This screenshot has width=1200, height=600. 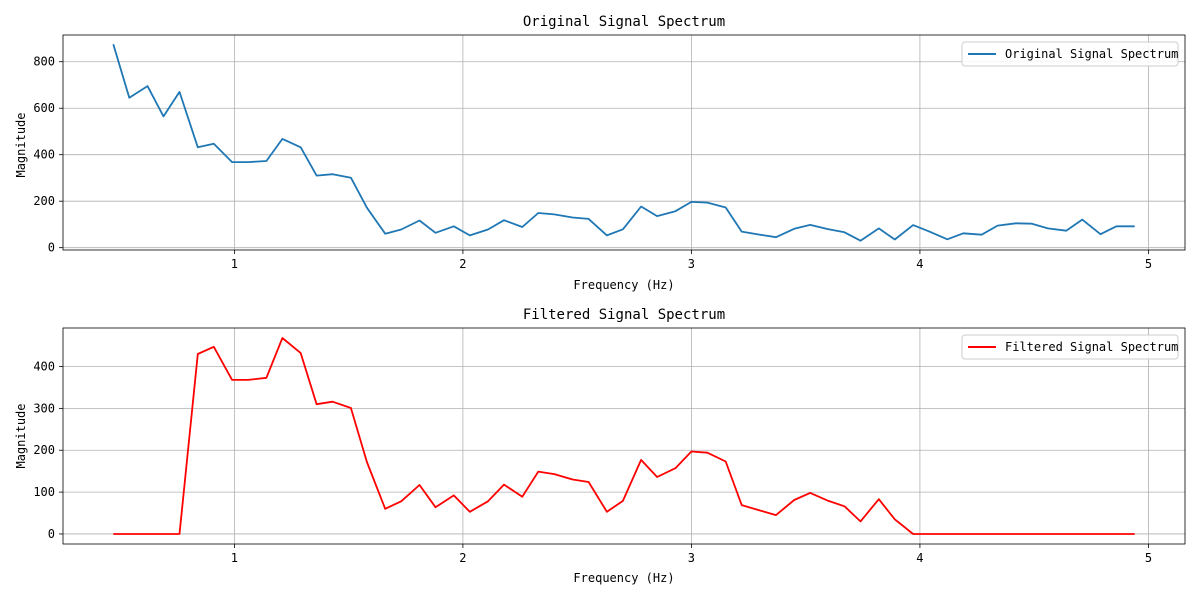 What do you see at coordinates (44, 492) in the screenshot?
I see `y-tick-label: 100` at bounding box center [44, 492].